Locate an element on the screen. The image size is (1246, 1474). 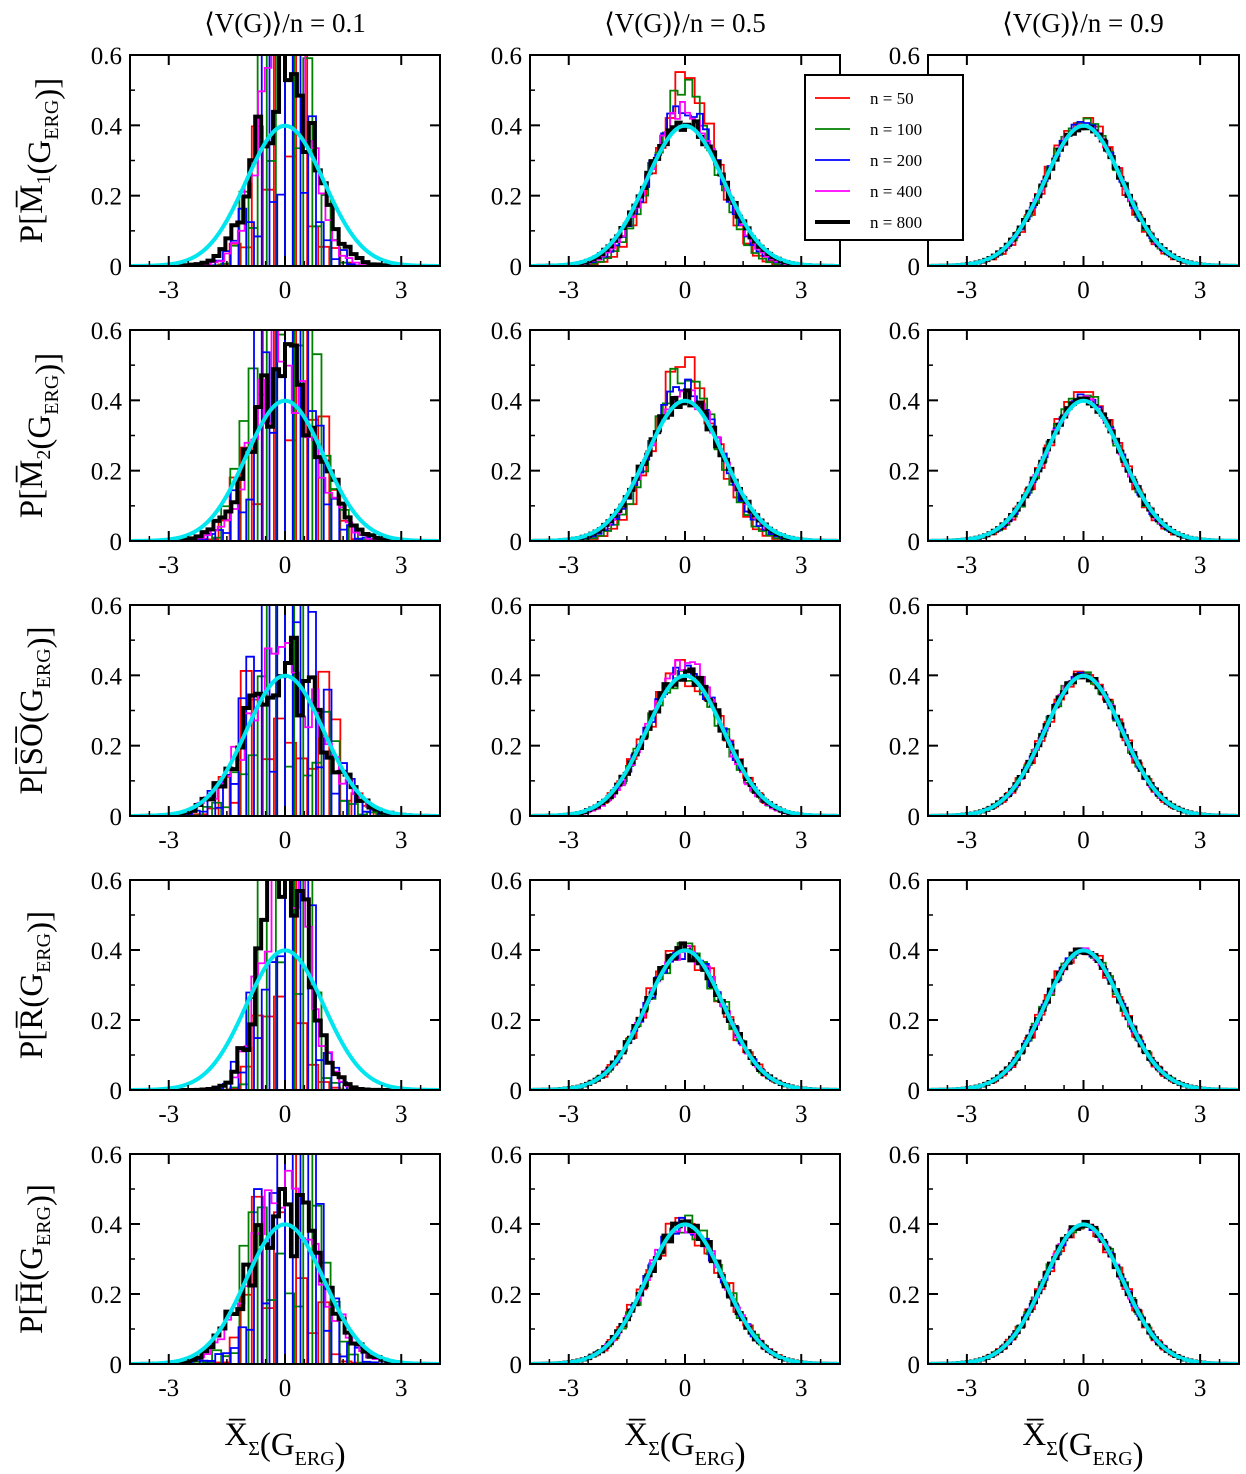
panel-r2-c3: -3 0 3 0 0.2 0.4 0.6 is located at coordinates (1064, 448).